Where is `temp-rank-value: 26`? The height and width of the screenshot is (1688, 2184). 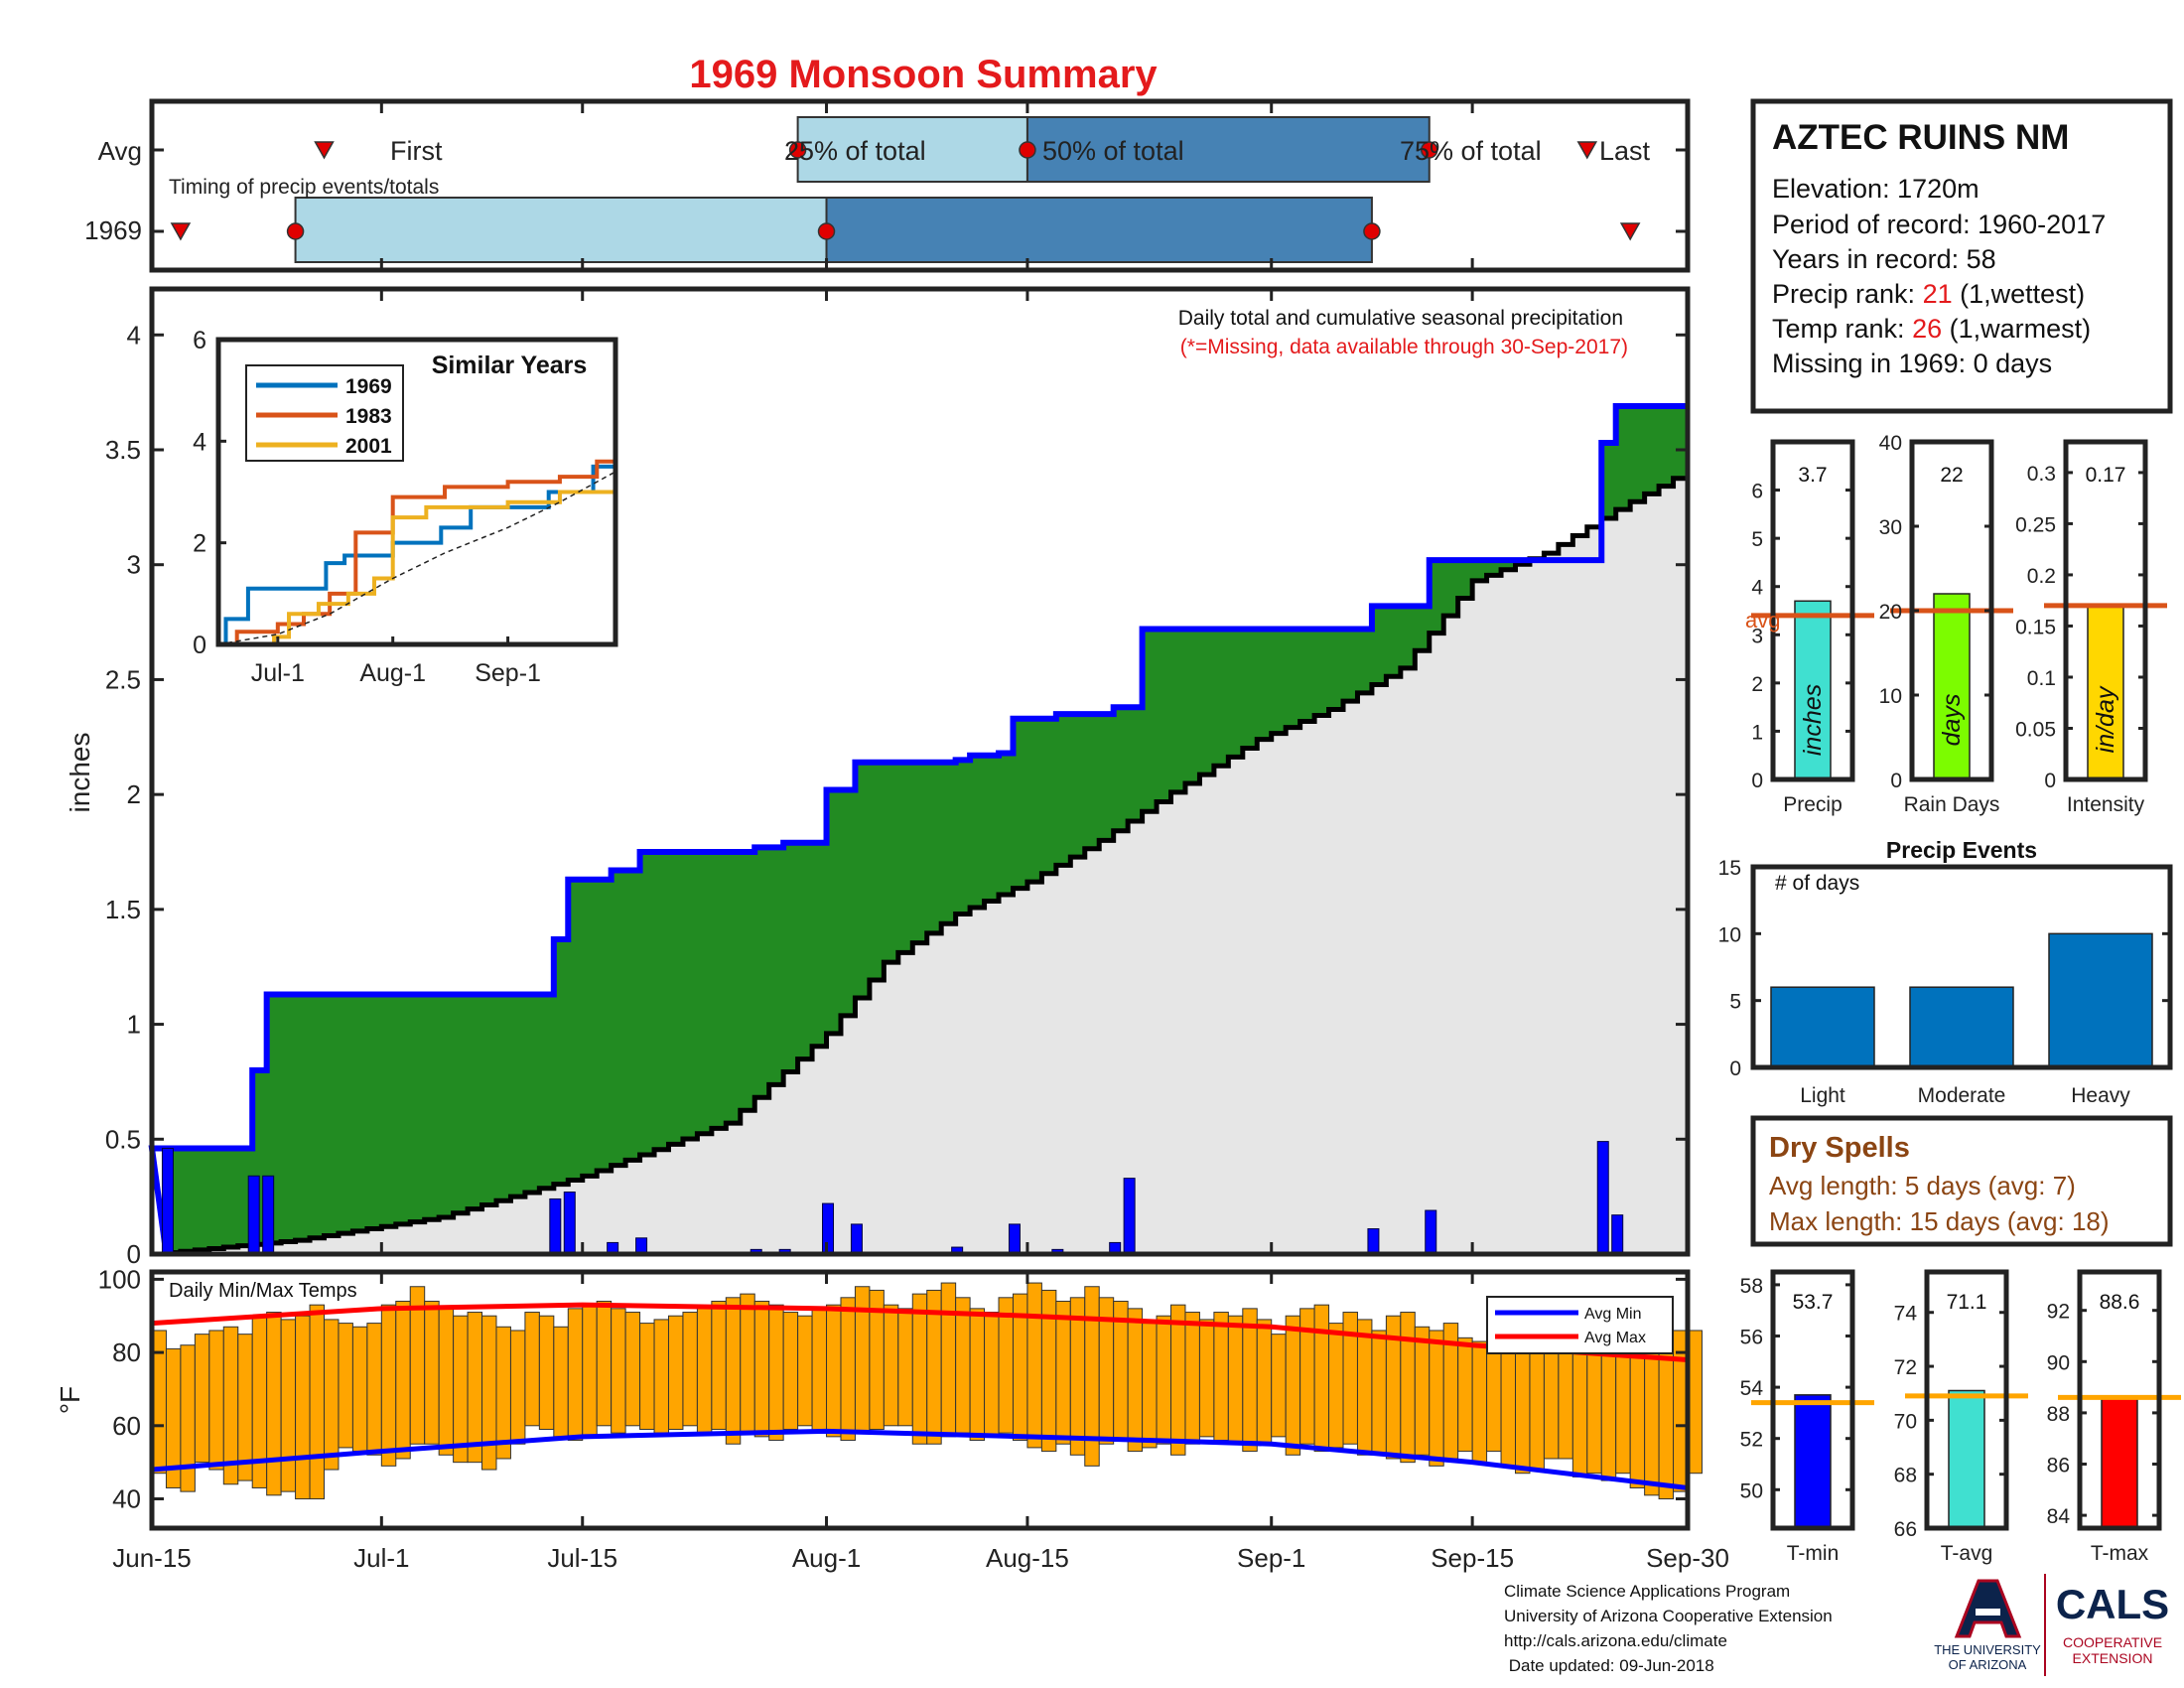
temp-rank-value: 26 is located at coordinates (1927, 329).